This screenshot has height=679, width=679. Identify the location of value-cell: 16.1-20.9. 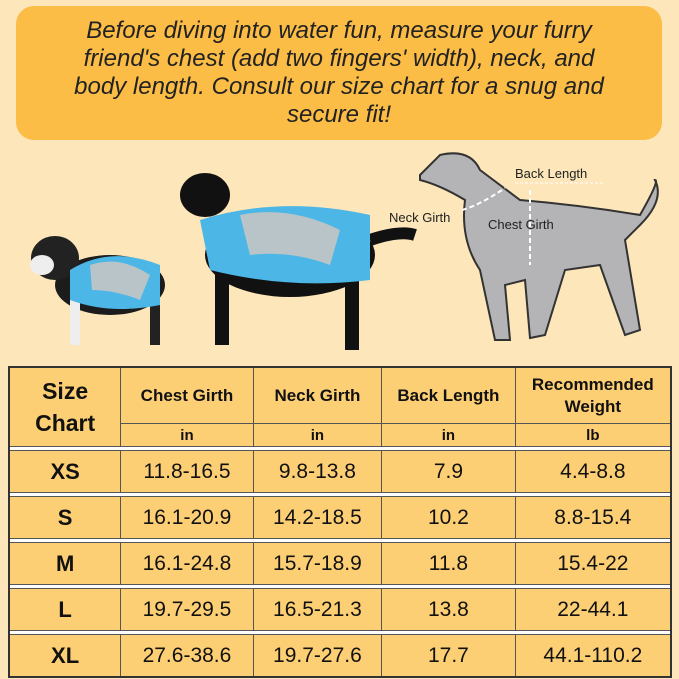
(187, 517).